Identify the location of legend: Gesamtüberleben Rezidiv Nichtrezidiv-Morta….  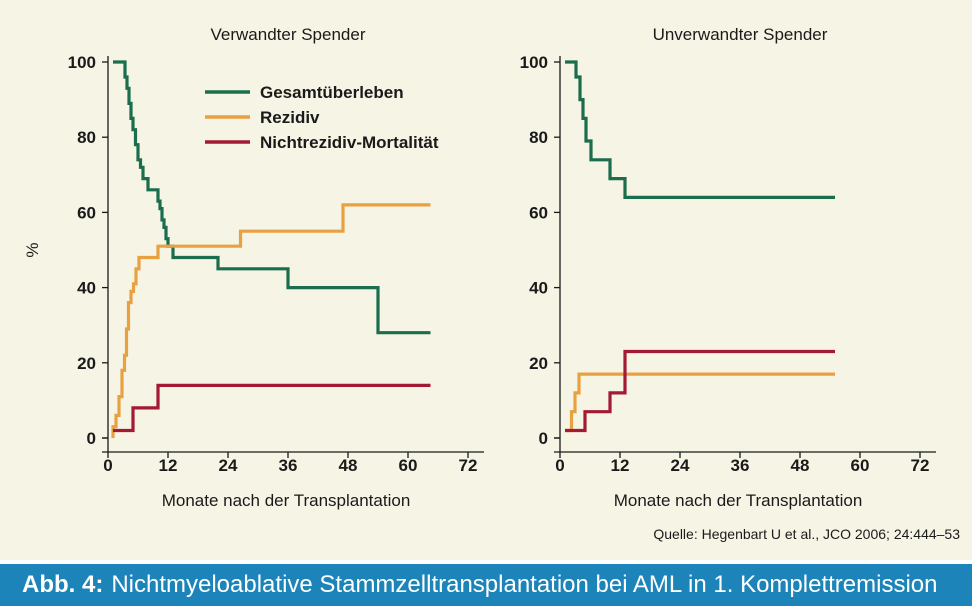
(322, 117).